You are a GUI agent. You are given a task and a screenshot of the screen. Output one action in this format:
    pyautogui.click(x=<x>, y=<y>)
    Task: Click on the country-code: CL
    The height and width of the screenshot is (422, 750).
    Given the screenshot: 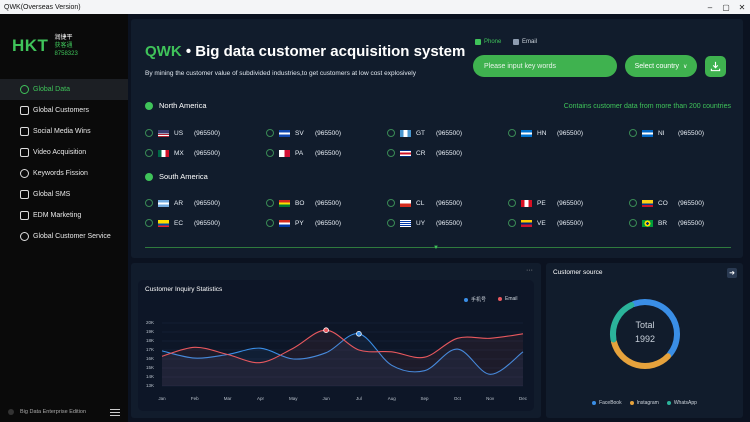 What is the action you would take?
    pyautogui.click(x=420, y=203)
    